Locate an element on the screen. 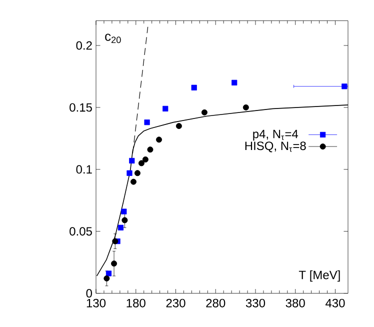  y-tick-label: 0.1 is located at coordinates (84, 169).